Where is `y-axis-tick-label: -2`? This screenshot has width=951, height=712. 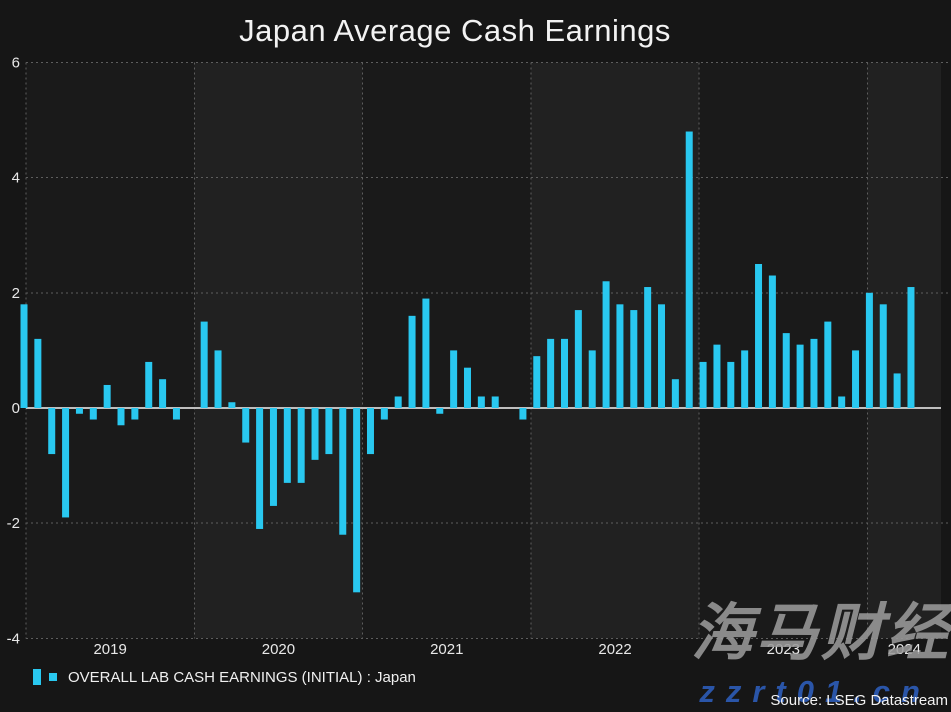 y-axis-tick-label: -2 is located at coordinates (13, 523).